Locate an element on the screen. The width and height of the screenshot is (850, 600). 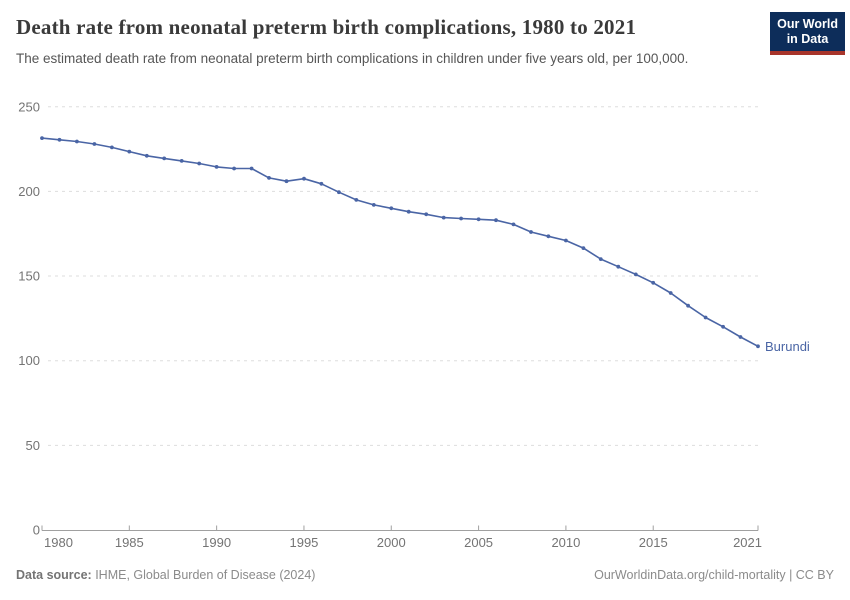
x-axis-tick-label: 1995 is located at coordinates (303, 542).